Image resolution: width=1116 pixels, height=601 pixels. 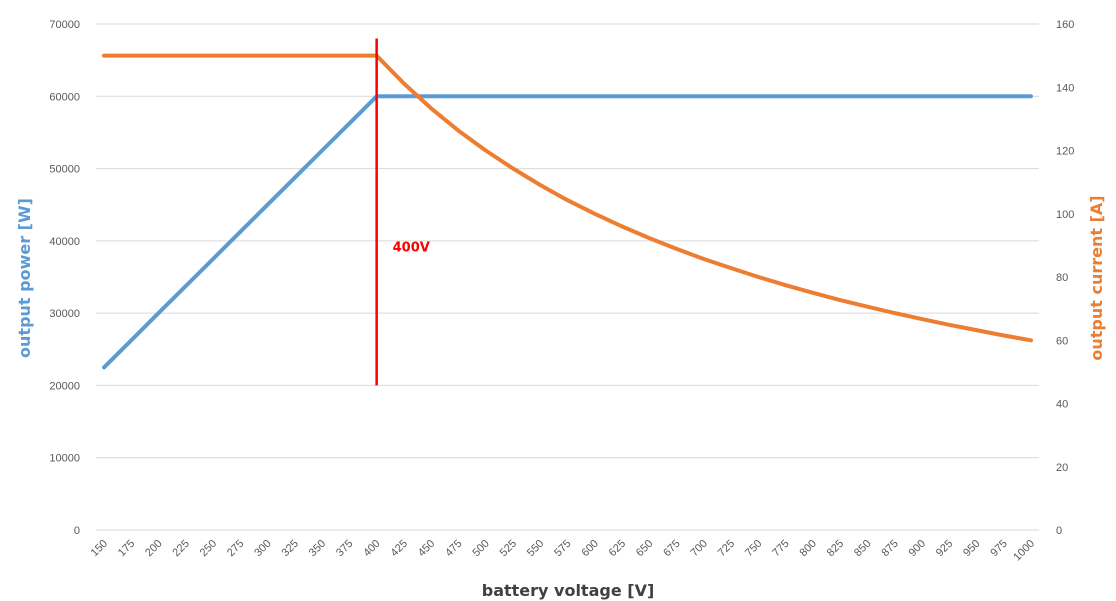 What do you see at coordinates (64, 386) in the screenshot?
I see `left-tick-label: 20000` at bounding box center [64, 386].